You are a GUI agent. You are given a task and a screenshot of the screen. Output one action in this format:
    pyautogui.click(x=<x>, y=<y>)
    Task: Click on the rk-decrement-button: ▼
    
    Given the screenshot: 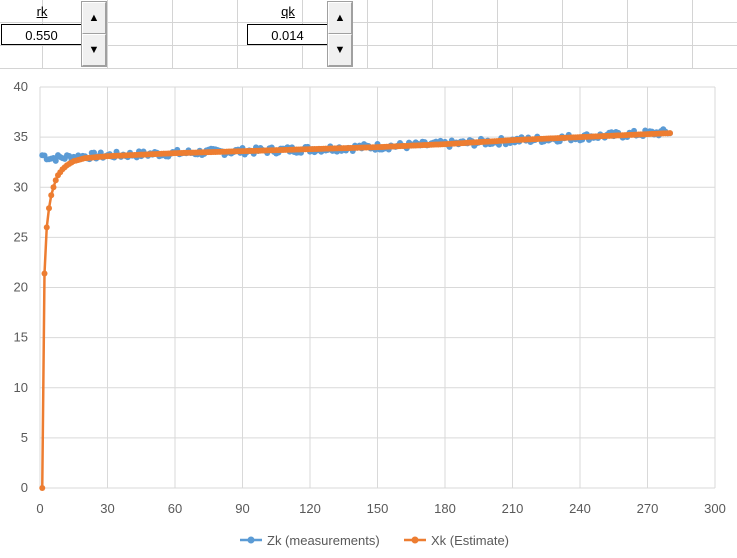 What is the action you would take?
    pyautogui.click(x=94, y=50)
    